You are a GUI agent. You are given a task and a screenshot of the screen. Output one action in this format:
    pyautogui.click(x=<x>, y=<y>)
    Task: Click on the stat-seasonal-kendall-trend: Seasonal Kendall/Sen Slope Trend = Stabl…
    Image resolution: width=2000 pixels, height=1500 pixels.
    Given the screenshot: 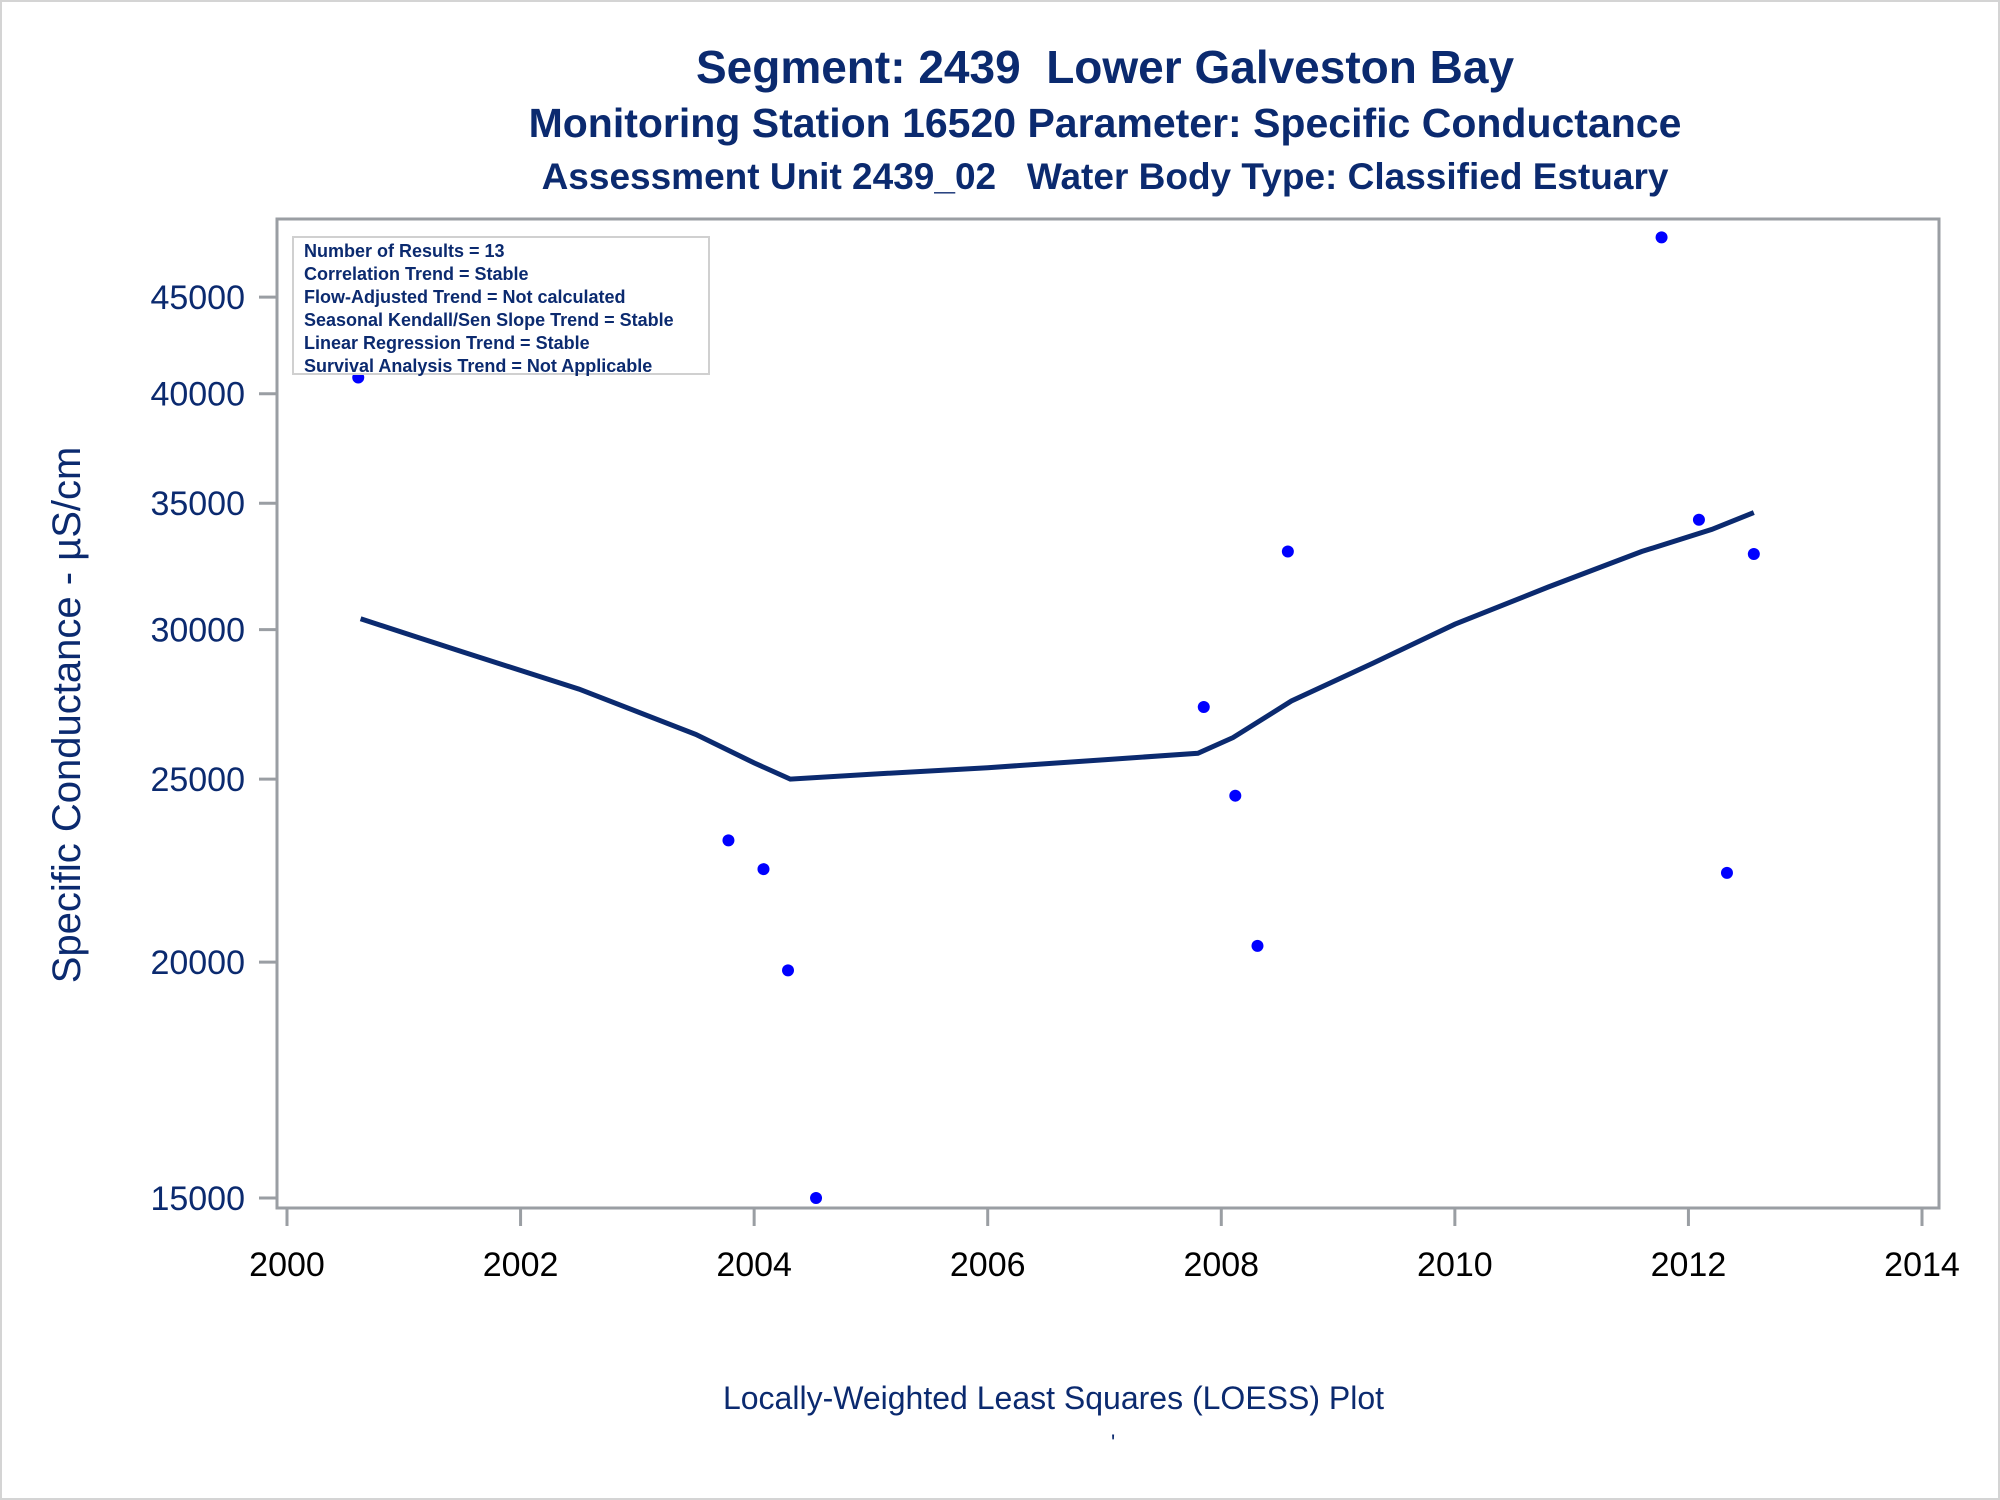 What is the action you would take?
    pyautogui.click(x=489, y=320)
    